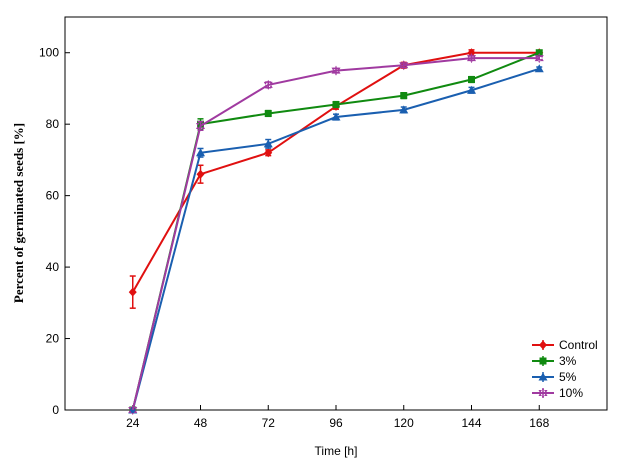 The image size is (624, 468). What do you see at coordinates (53, 267) in the screenshot?
I see `y-tick-label: 40` at bounding box center [53, 267].